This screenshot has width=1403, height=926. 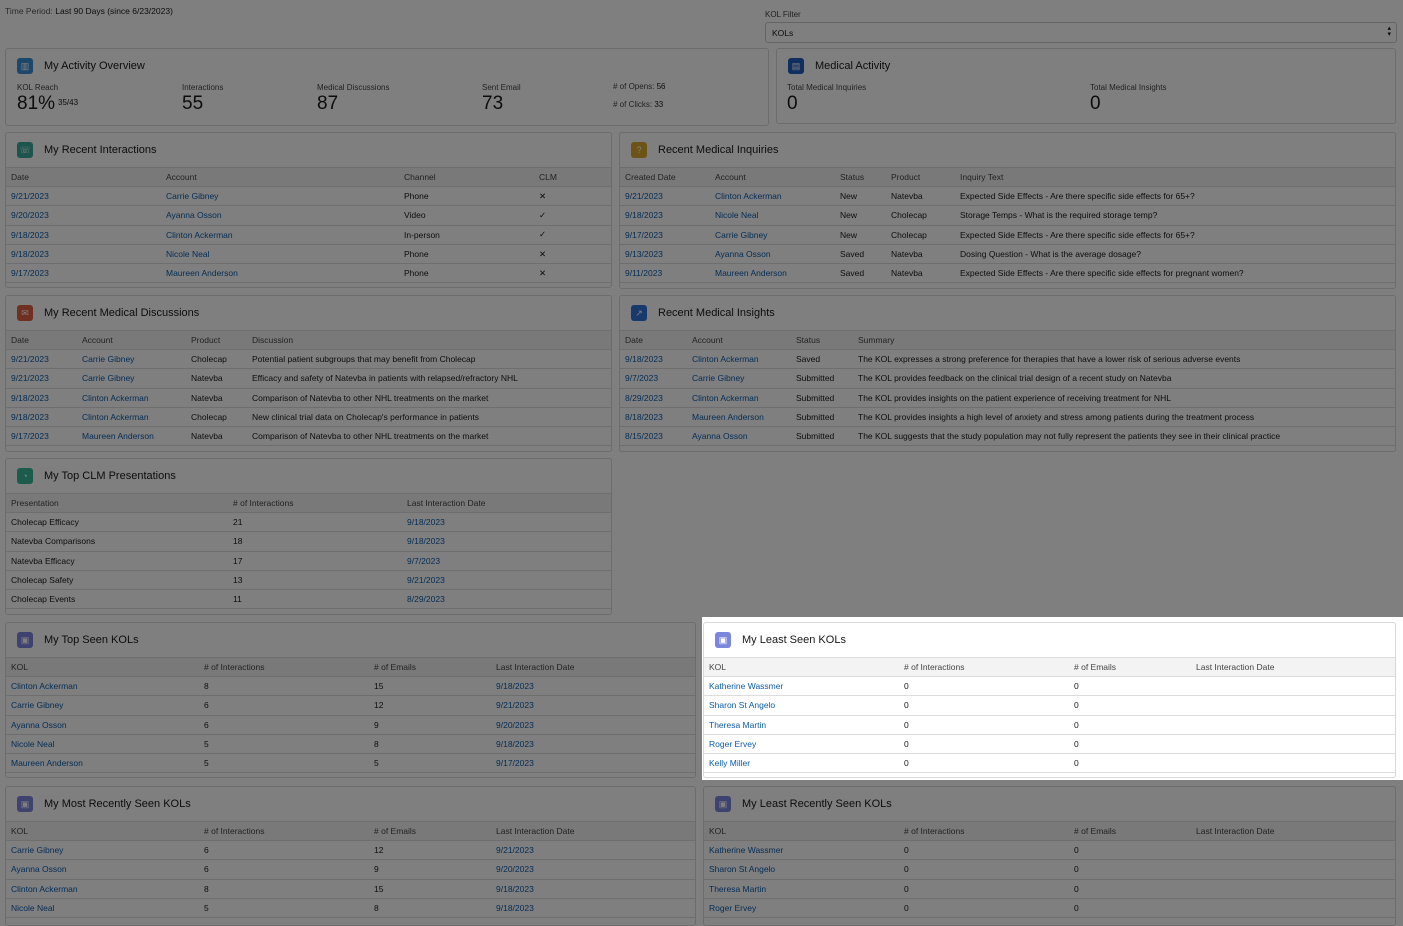 I want to click on kol-filter-select: KOLs ▴ ▾, so click(x=1081, y=32).